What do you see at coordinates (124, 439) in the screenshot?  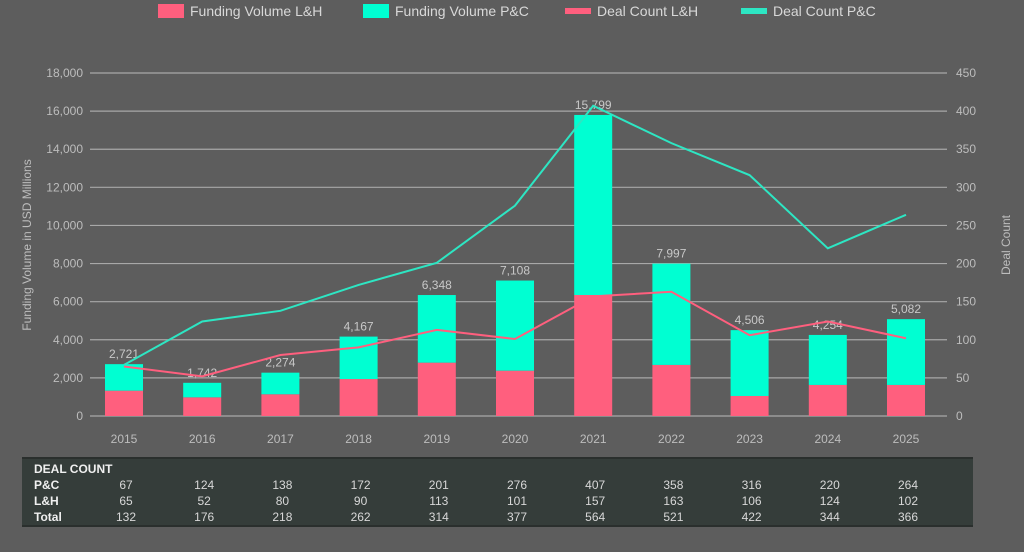 I see `x-tick-label: 2015` at bounding box center [124, 439].